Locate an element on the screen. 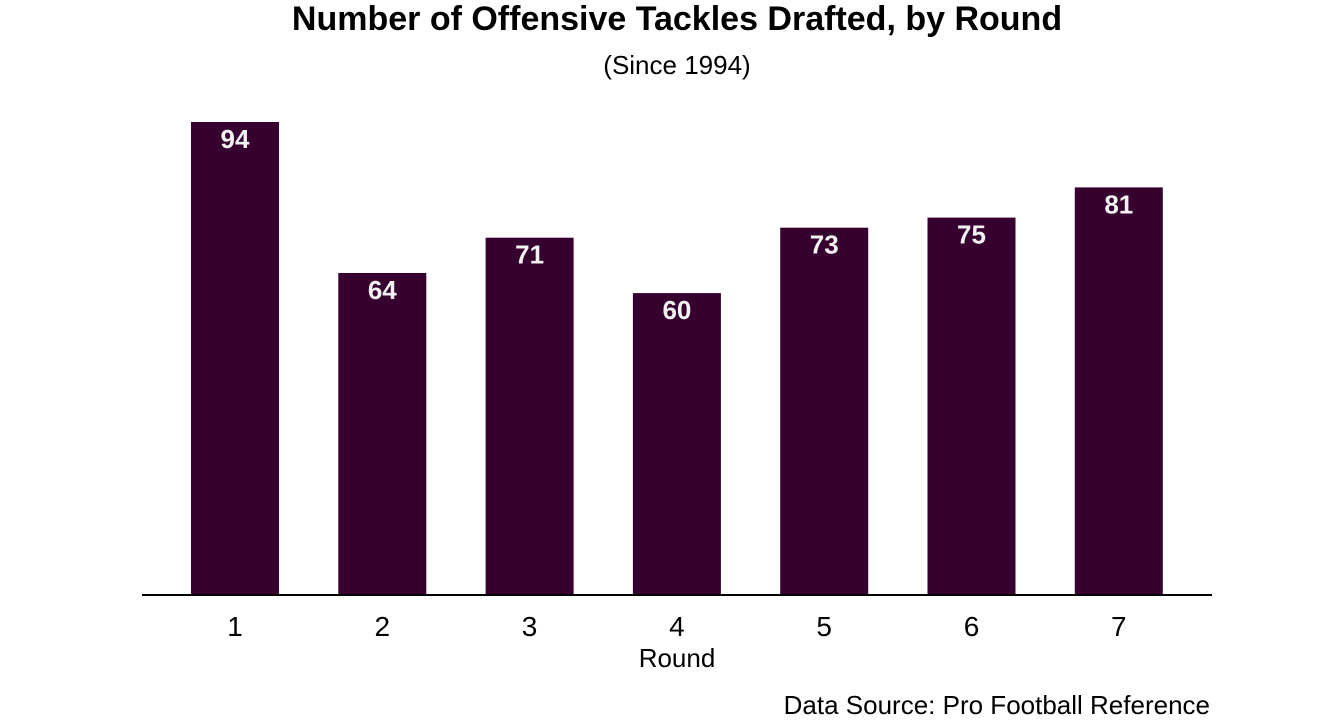 Image resolution: width=1344 pixels, height=720 pixels. x-tick-label-6: 6 is located at coordinates (972, 626).